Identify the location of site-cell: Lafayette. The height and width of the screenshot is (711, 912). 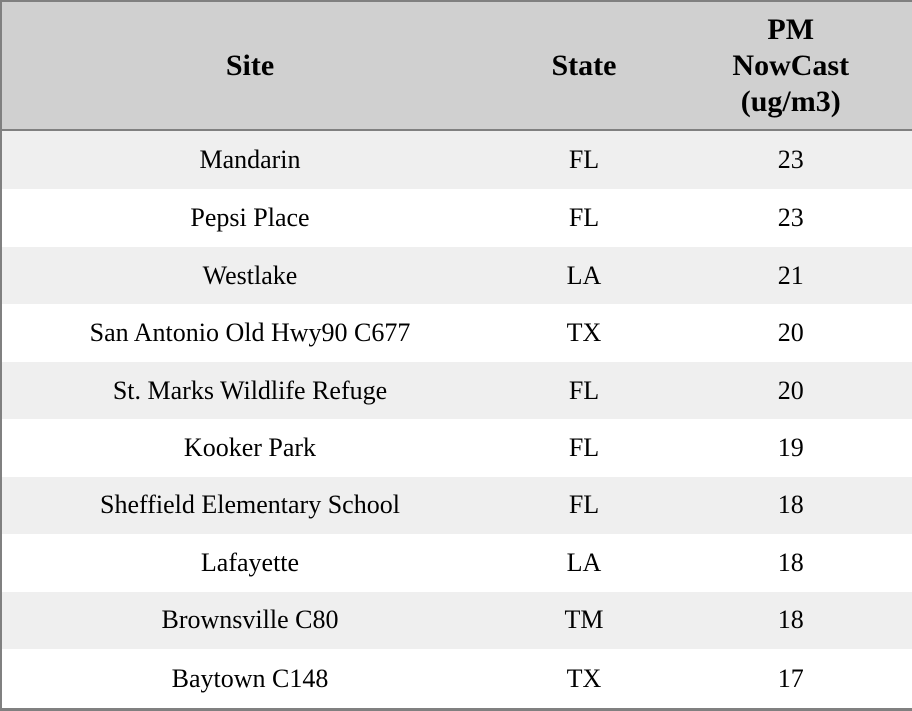
(250, 562).